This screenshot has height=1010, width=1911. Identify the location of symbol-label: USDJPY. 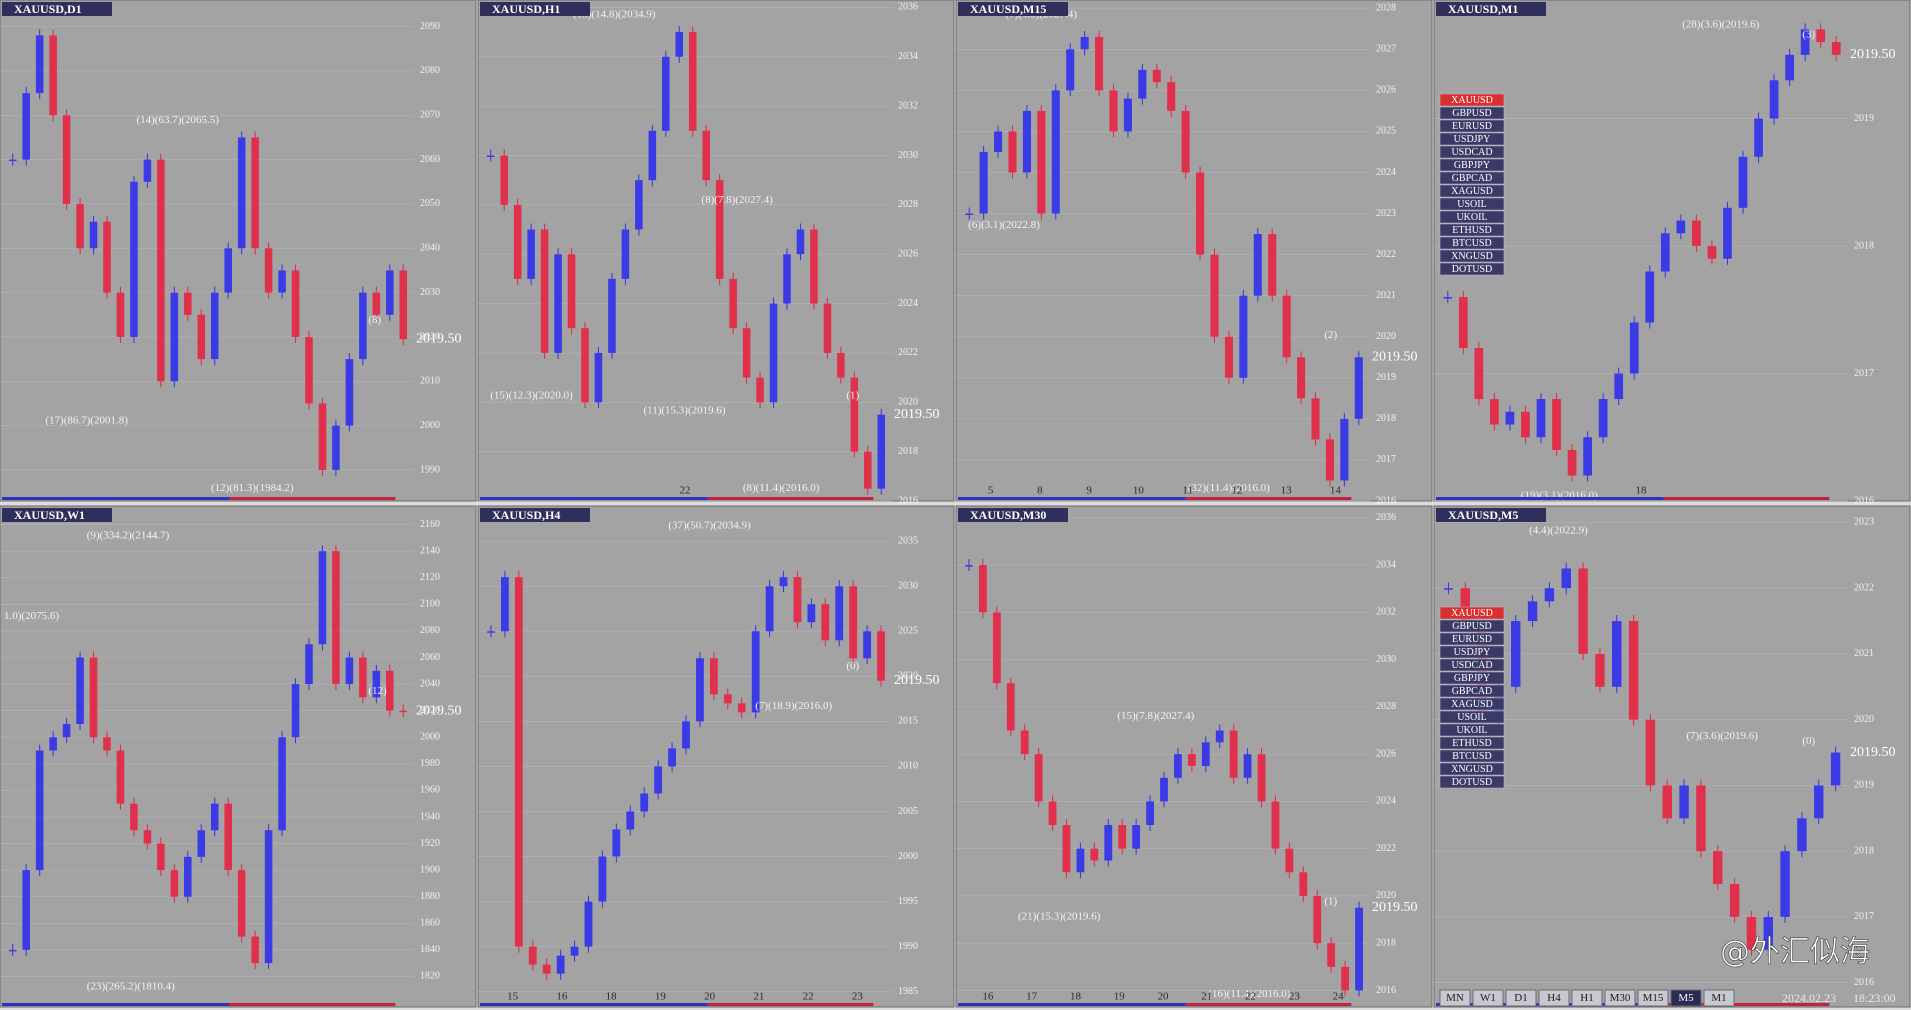
(1472, 652).